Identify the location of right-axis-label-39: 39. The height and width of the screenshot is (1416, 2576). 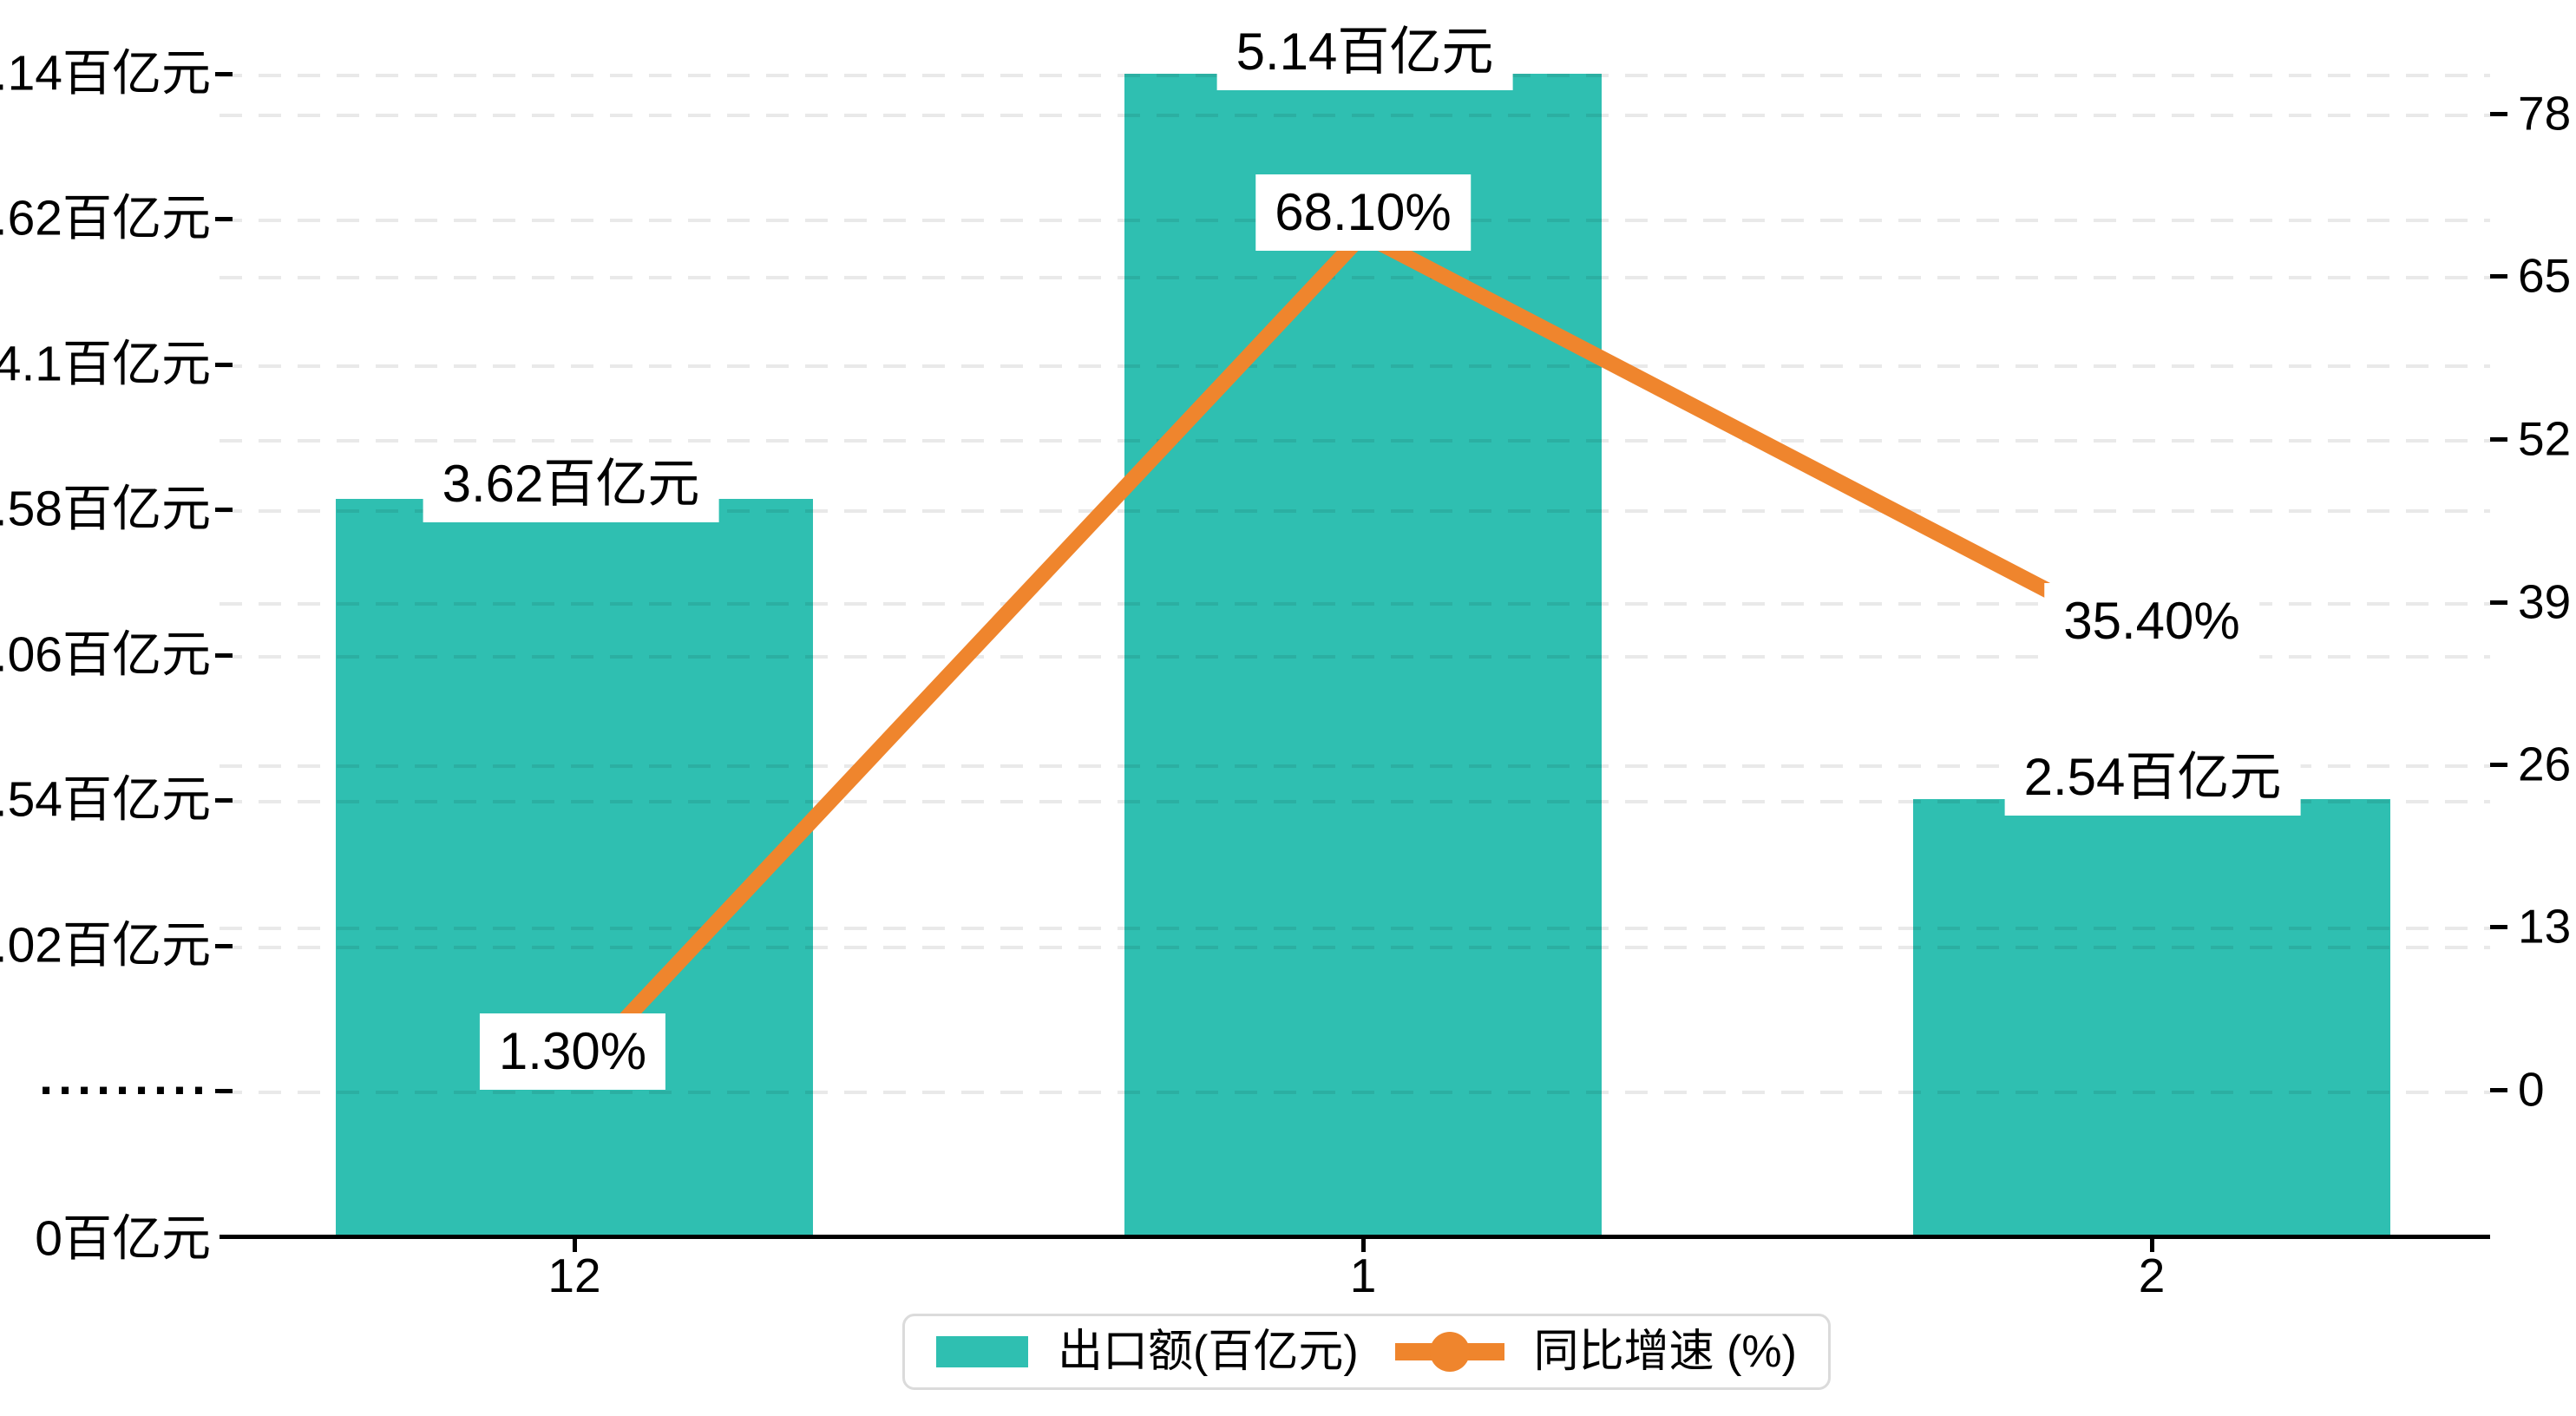
(2545, 602).